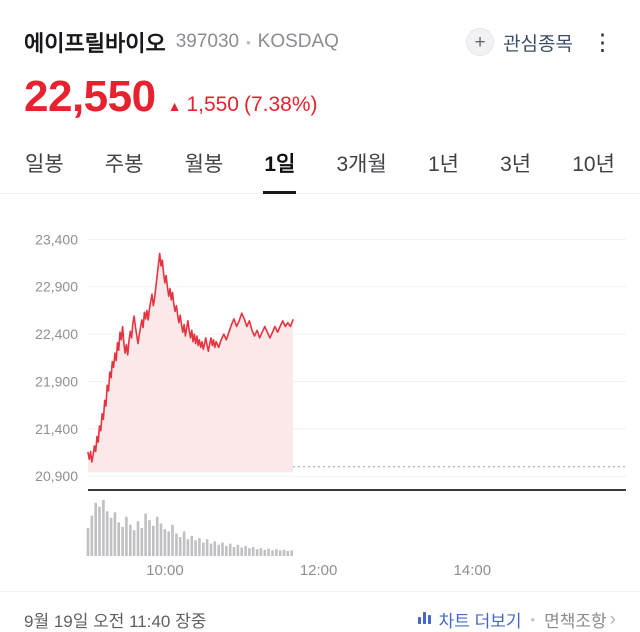 The width and height of the screenshot is (640, 632). What do you see at coordinates (90, 96) in the screenshot?
I see `current-price: 22,550` at bounding box center [90, 96].